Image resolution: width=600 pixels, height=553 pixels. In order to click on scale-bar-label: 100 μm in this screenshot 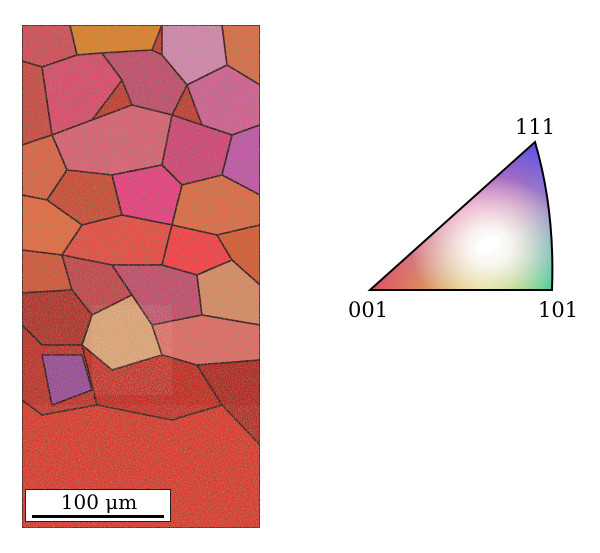, I will do `click(99, 502)`.